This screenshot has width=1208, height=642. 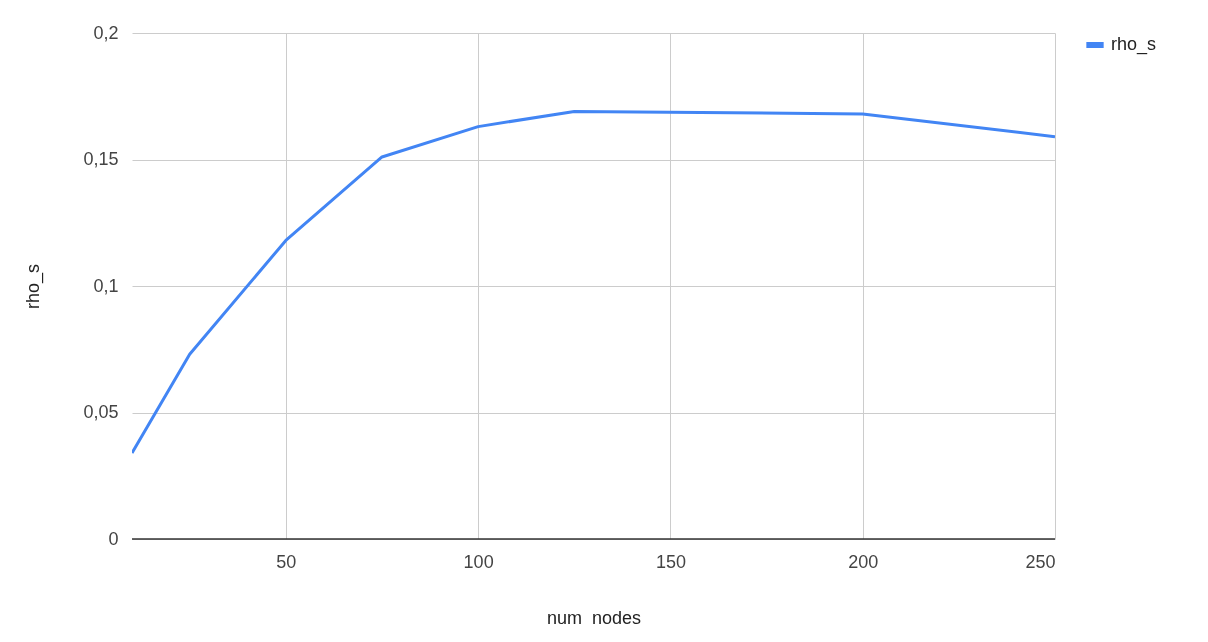 I want to click on x-tick-label: 50, so click(x=286, y=561).